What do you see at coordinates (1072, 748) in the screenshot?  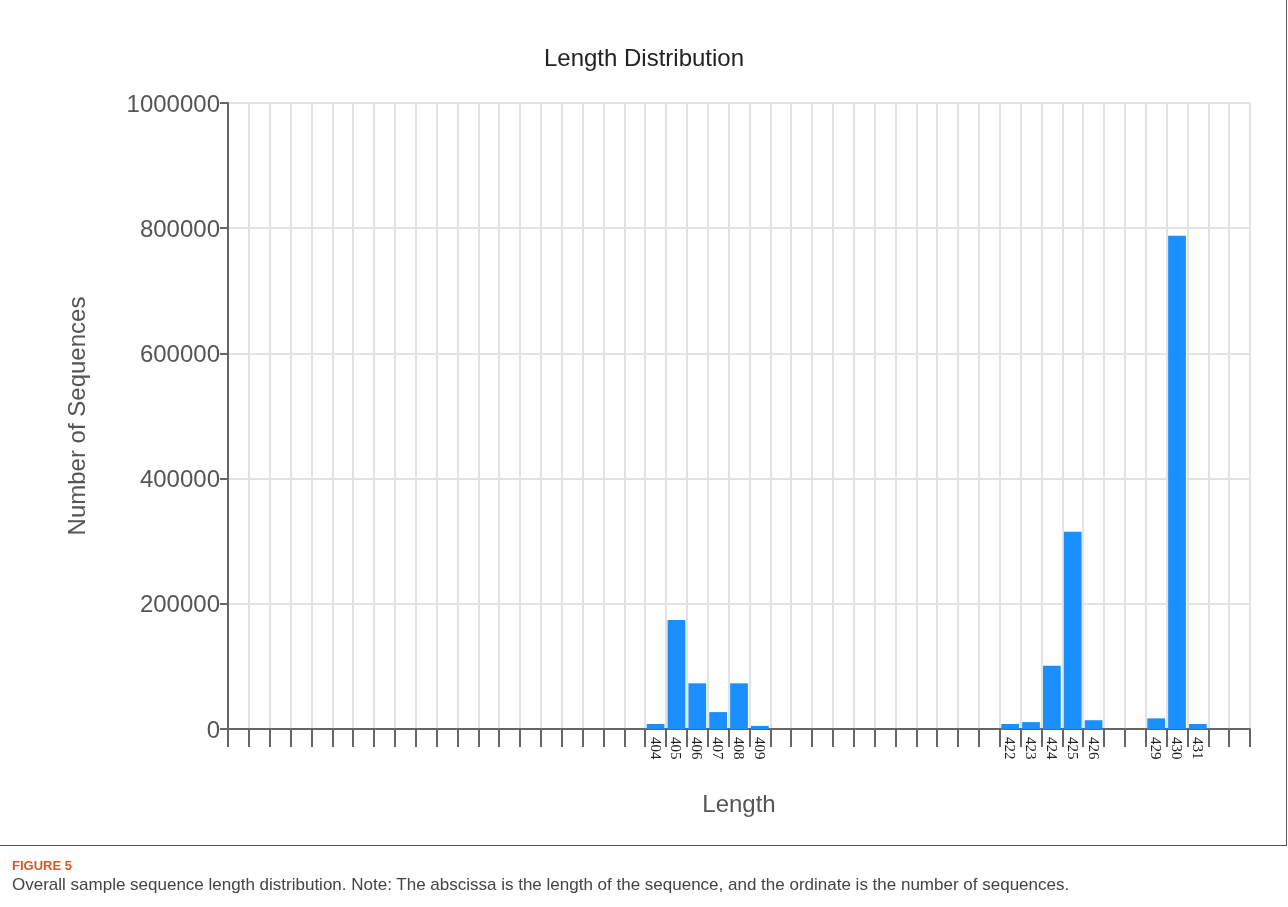 I see `x-tick-label: 425` at bounding box center [1072, 748].